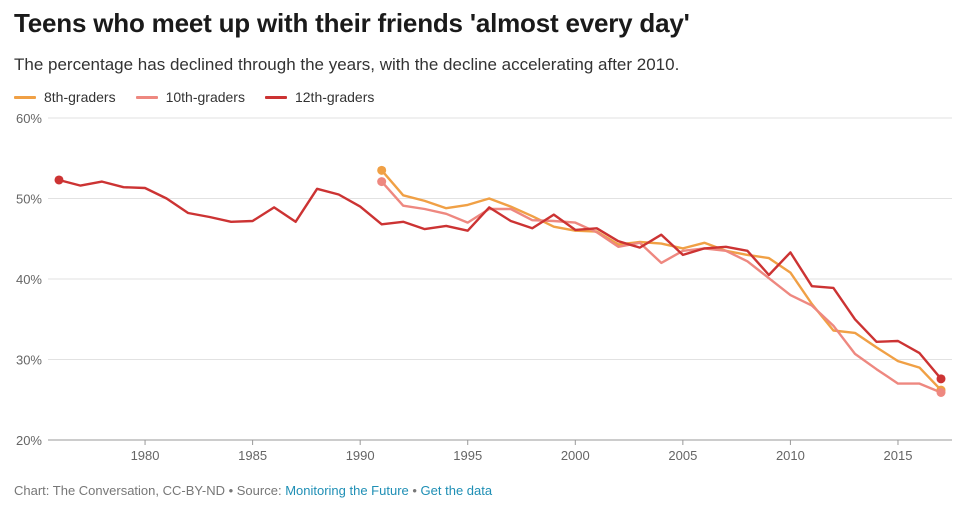  Describe the element at coordinates (682, 455) in the screenshot. I see `x-tick-label: 2005` at that location.